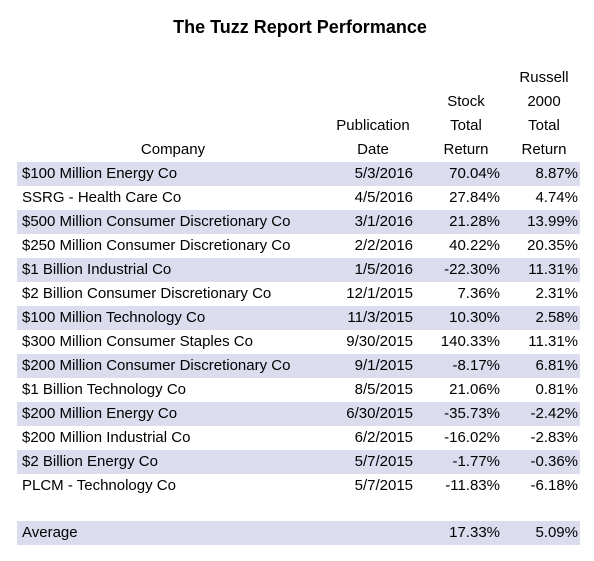 The width and height of the screenshot is (594, 561). What do you see at coordinates (372, 125) in the screenshot?
I see `column-header: Publication` at bounding box center [372, 125].